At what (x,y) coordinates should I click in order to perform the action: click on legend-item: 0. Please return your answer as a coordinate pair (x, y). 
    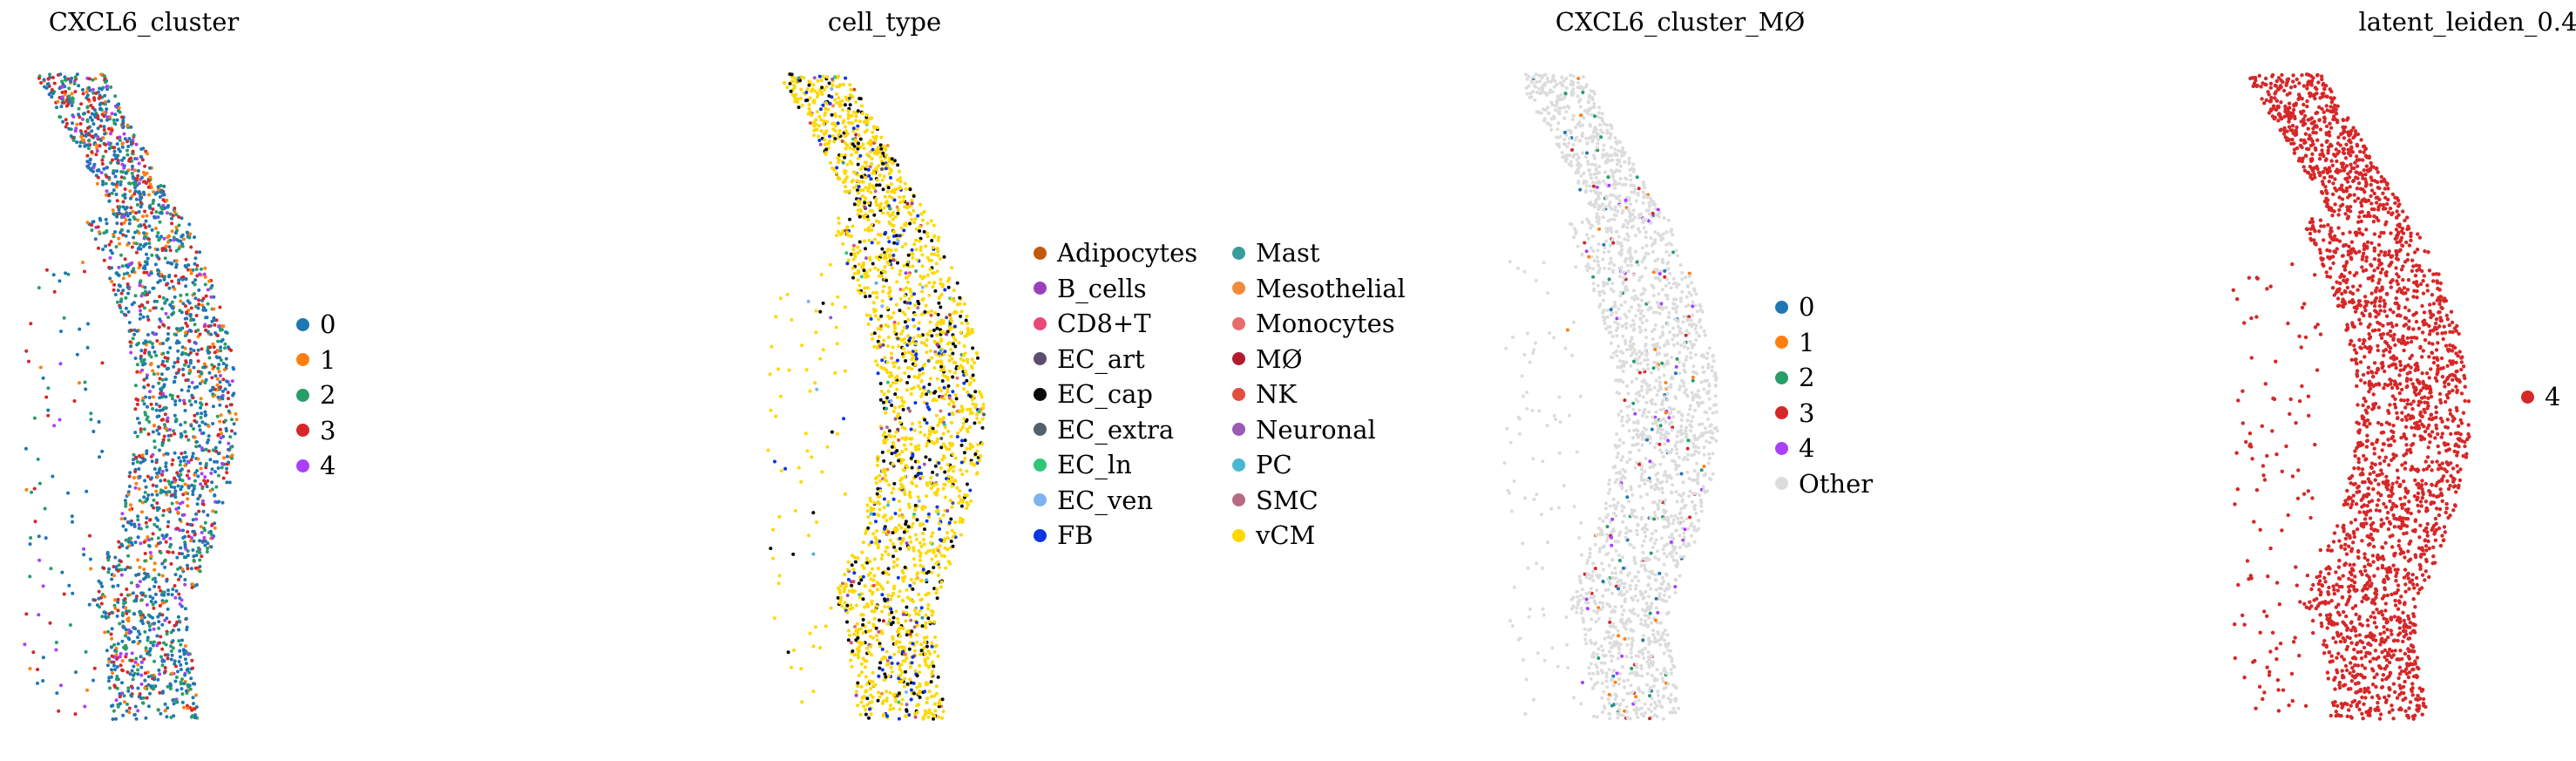
    Looking at the image, I should click on (316, 325).